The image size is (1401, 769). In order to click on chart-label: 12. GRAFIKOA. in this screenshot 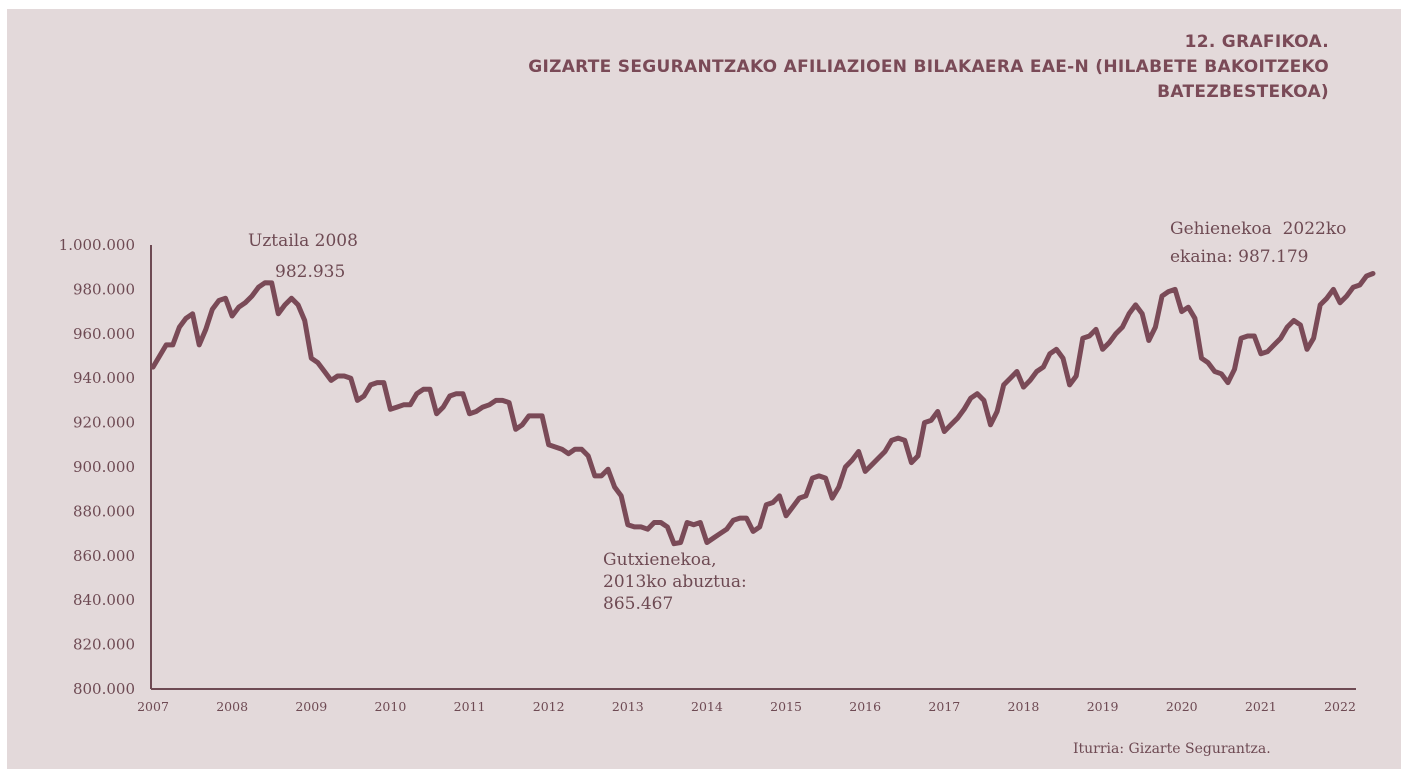, I will do `click(1256, 42)`.